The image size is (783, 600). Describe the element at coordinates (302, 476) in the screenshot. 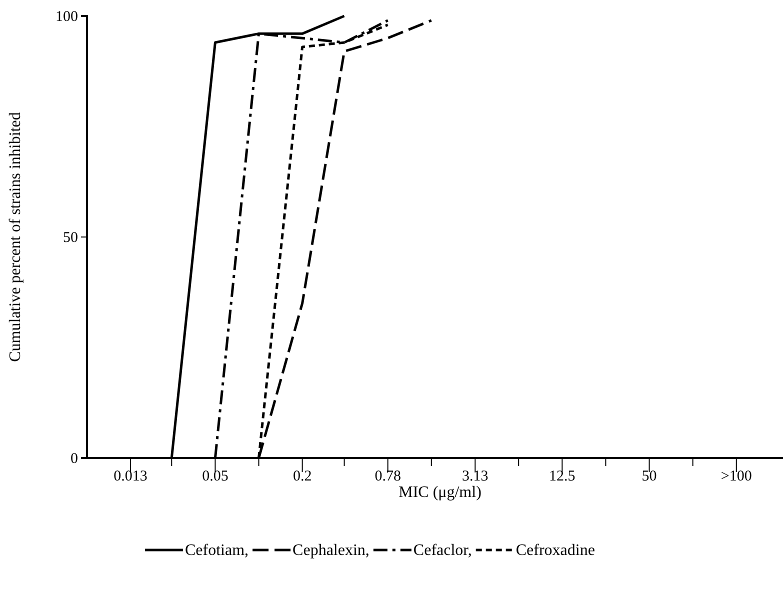

I see `x-tick-label: 0.2` at that location.